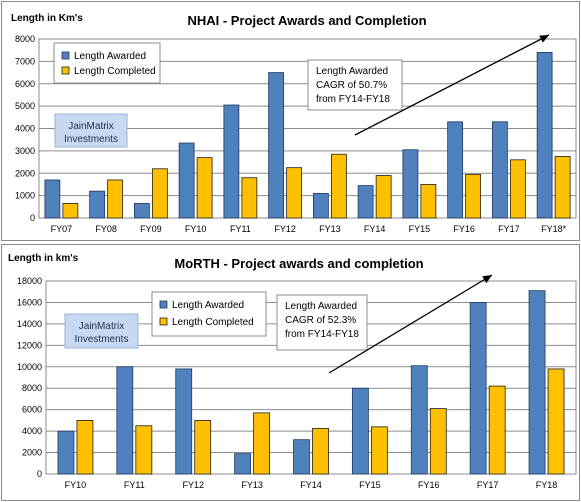 This screenshot has height=502, width=581. I want to click on y-tick-label: 14000, so click(29, 324).